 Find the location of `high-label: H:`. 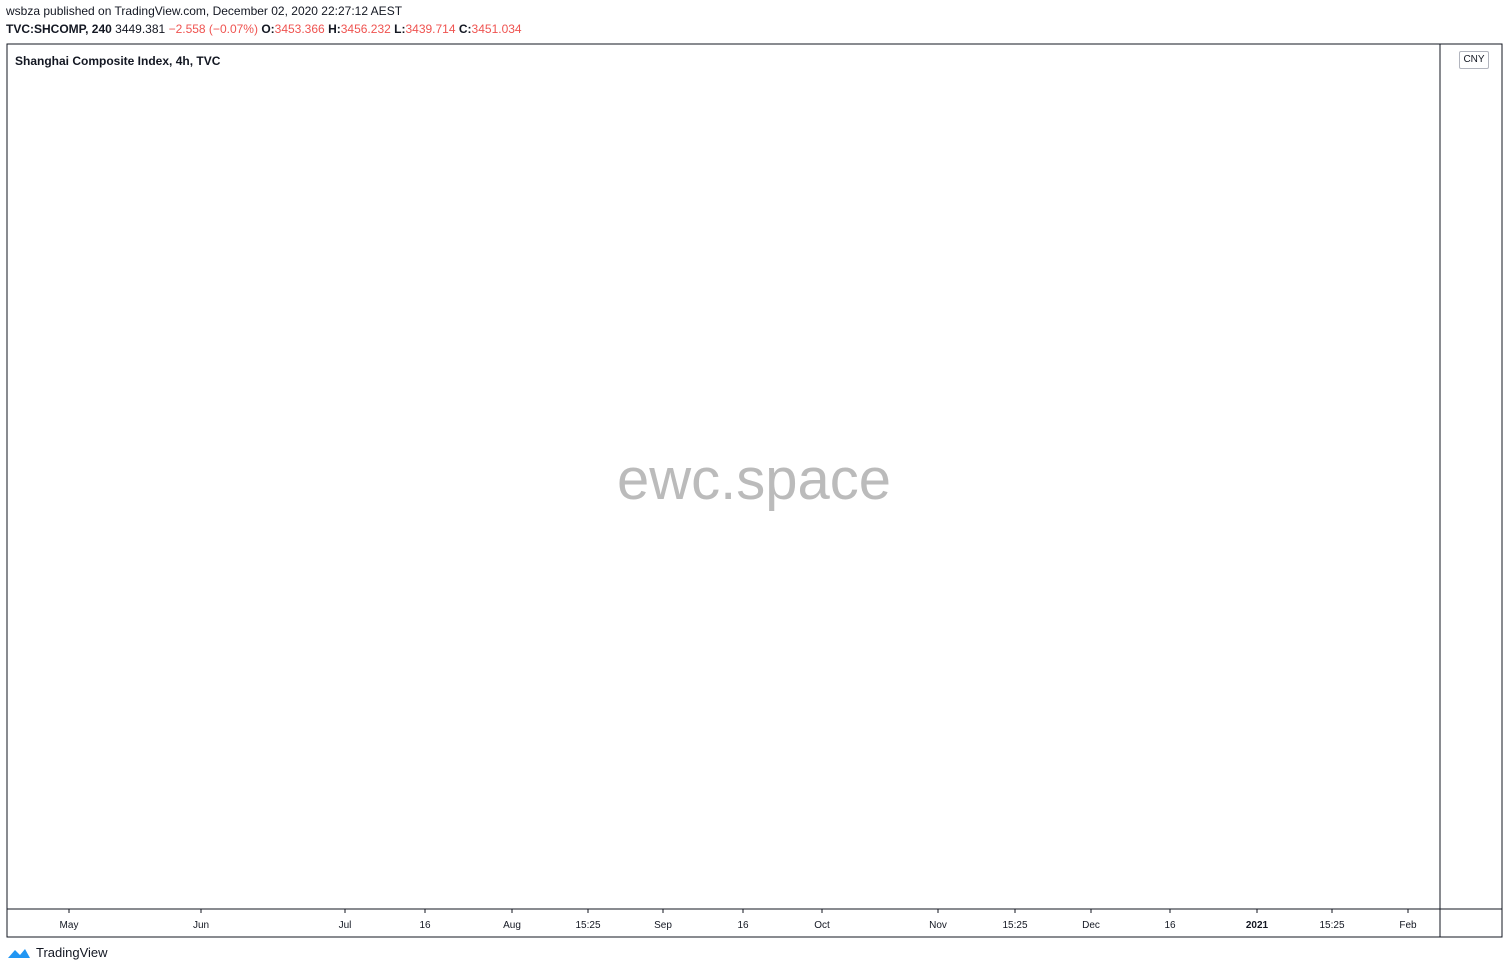

high-label: H: is located at coordinates (334, 29).